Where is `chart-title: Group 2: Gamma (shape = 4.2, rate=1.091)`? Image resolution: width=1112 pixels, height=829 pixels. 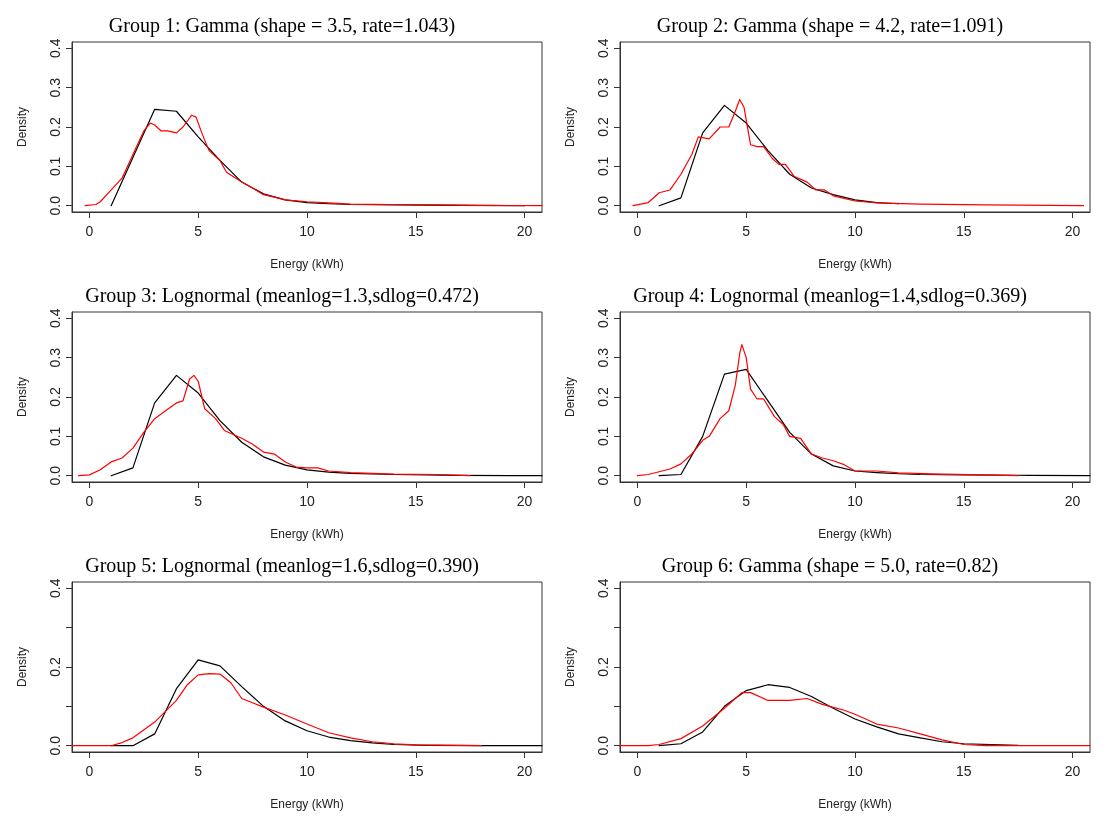
chart-title: Group 2: Gamma (shape = 4.2, rate=1.091) is located at coordinates (830, 25).